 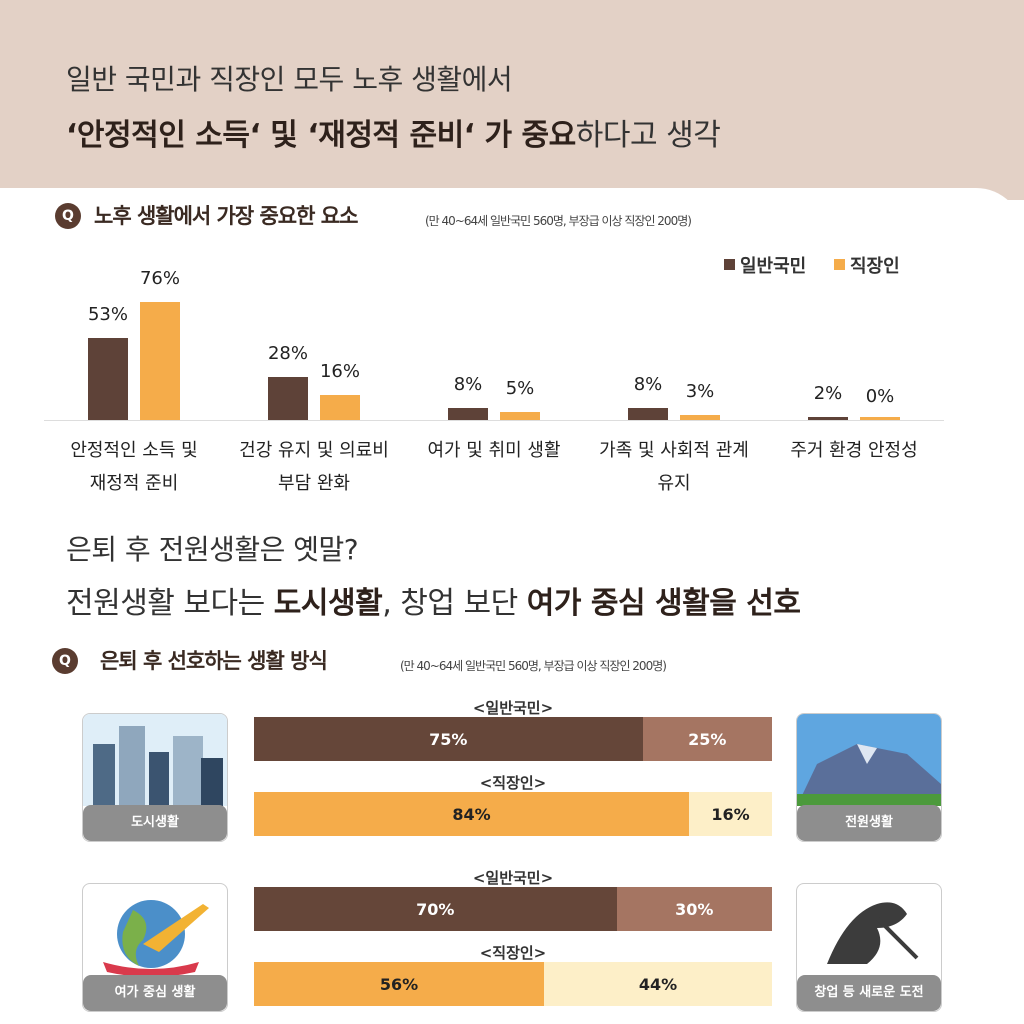 What do you see at coordinates (226, 216) in the screenshot?
I see `section-title: 노후 생활에서 가장 중요한 요소` at bounding box center [226, 216].